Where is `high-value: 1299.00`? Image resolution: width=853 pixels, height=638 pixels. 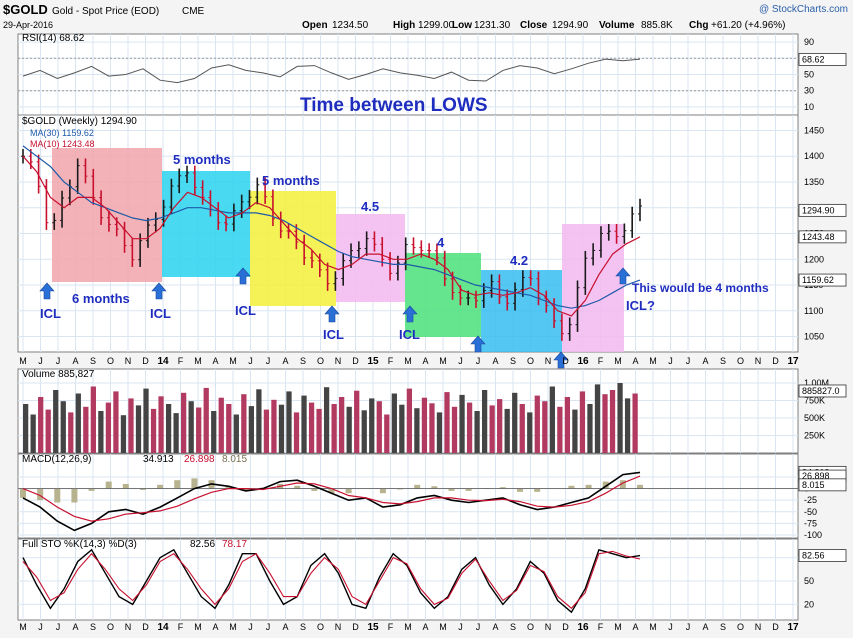
high-value: 1299.00 is located at coordinates (436, 25).